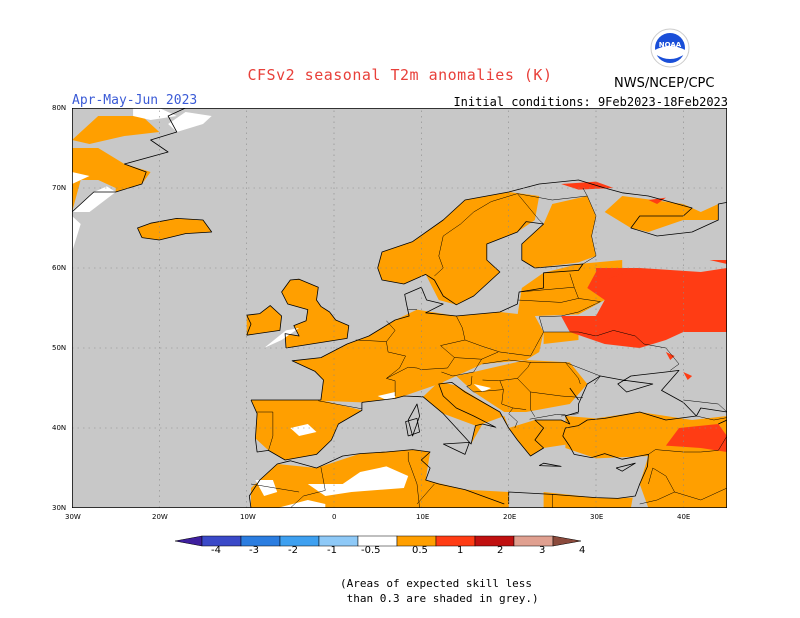 The height and width of the screenshot is (618, 800). I want to click on season-label: Apr-May-Jun 2023, so click(135, 100).